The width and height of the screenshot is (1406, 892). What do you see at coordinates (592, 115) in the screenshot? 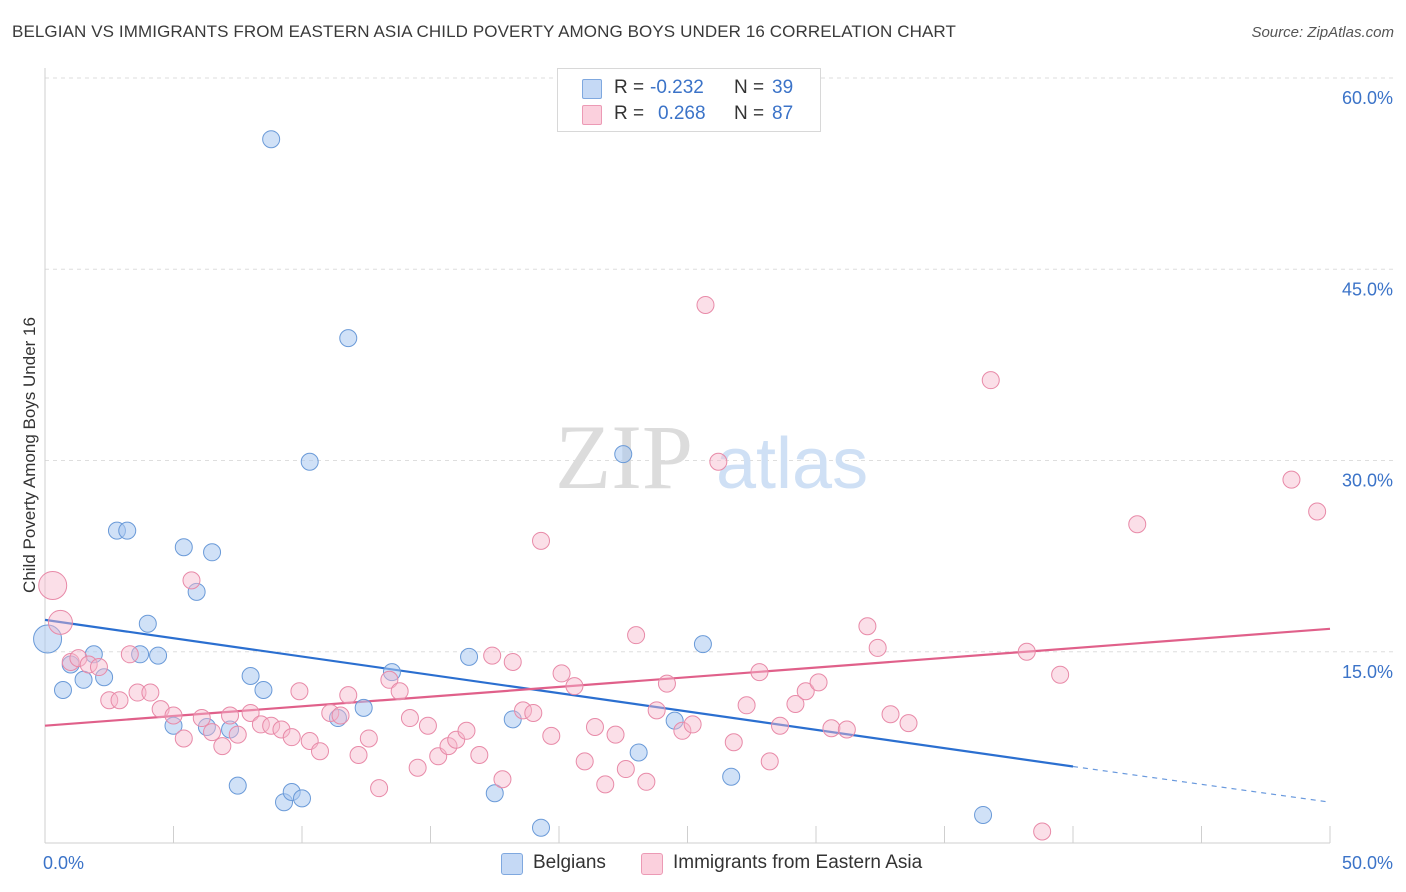
I see `legend-swatch-immigrants` at bounding box center [592, 115].